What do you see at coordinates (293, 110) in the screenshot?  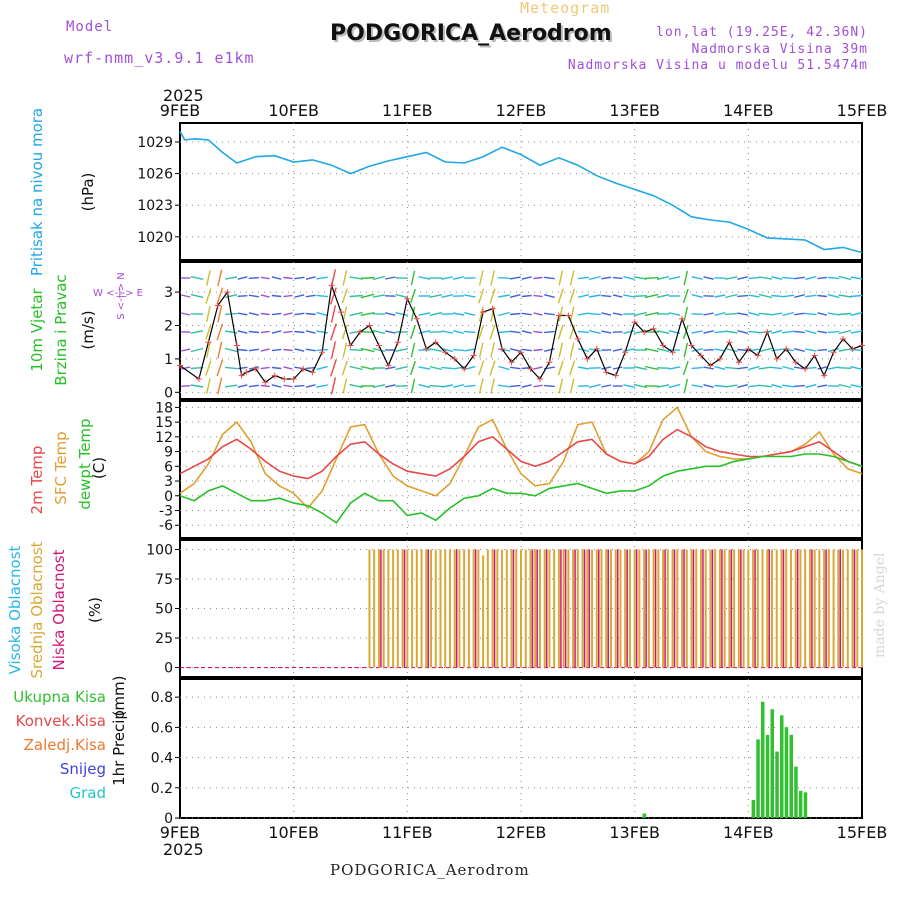 I see `x-tick-label-top: 10FEB` at bounding box center [293, 110].